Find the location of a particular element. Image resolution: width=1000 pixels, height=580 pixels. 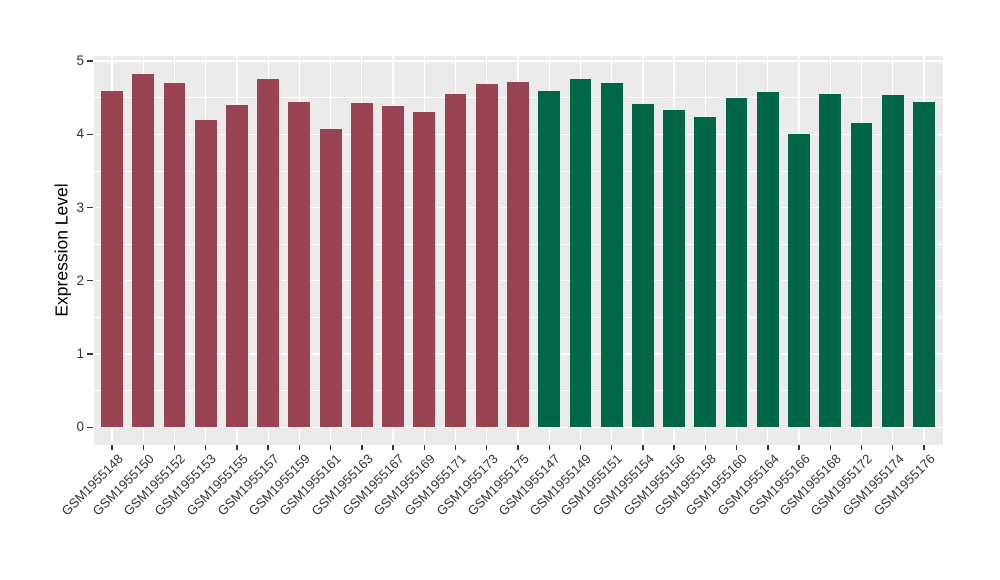

bar-GSM1955158 is located at coordinates (705, 272).